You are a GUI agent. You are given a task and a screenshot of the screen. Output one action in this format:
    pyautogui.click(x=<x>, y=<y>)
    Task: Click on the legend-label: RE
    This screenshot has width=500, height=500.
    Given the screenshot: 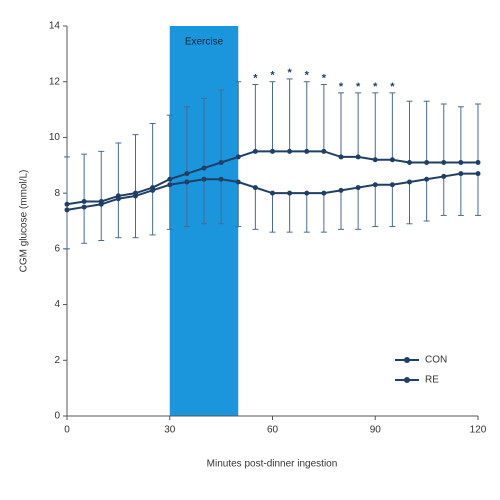 What is the action you would take?
    pyautogui.click(x=432, y=380)
    